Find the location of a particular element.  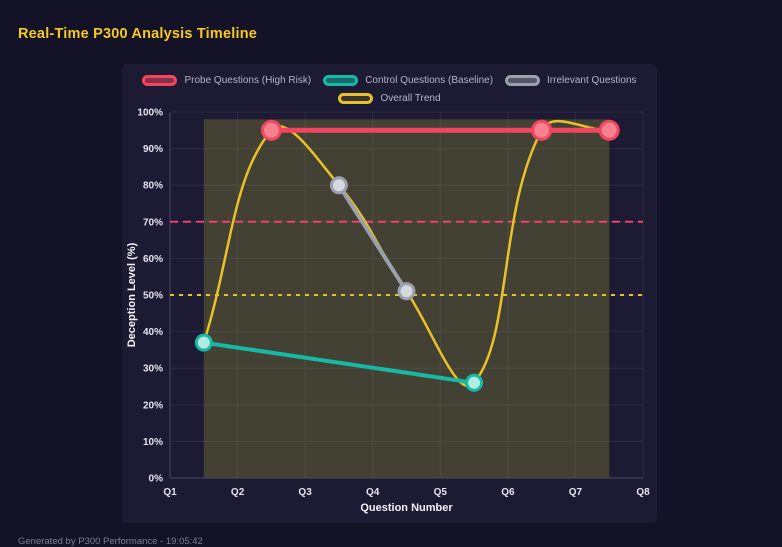

legend-item-1: Control Questions (Baseline) is located at coordinates (408, 80).